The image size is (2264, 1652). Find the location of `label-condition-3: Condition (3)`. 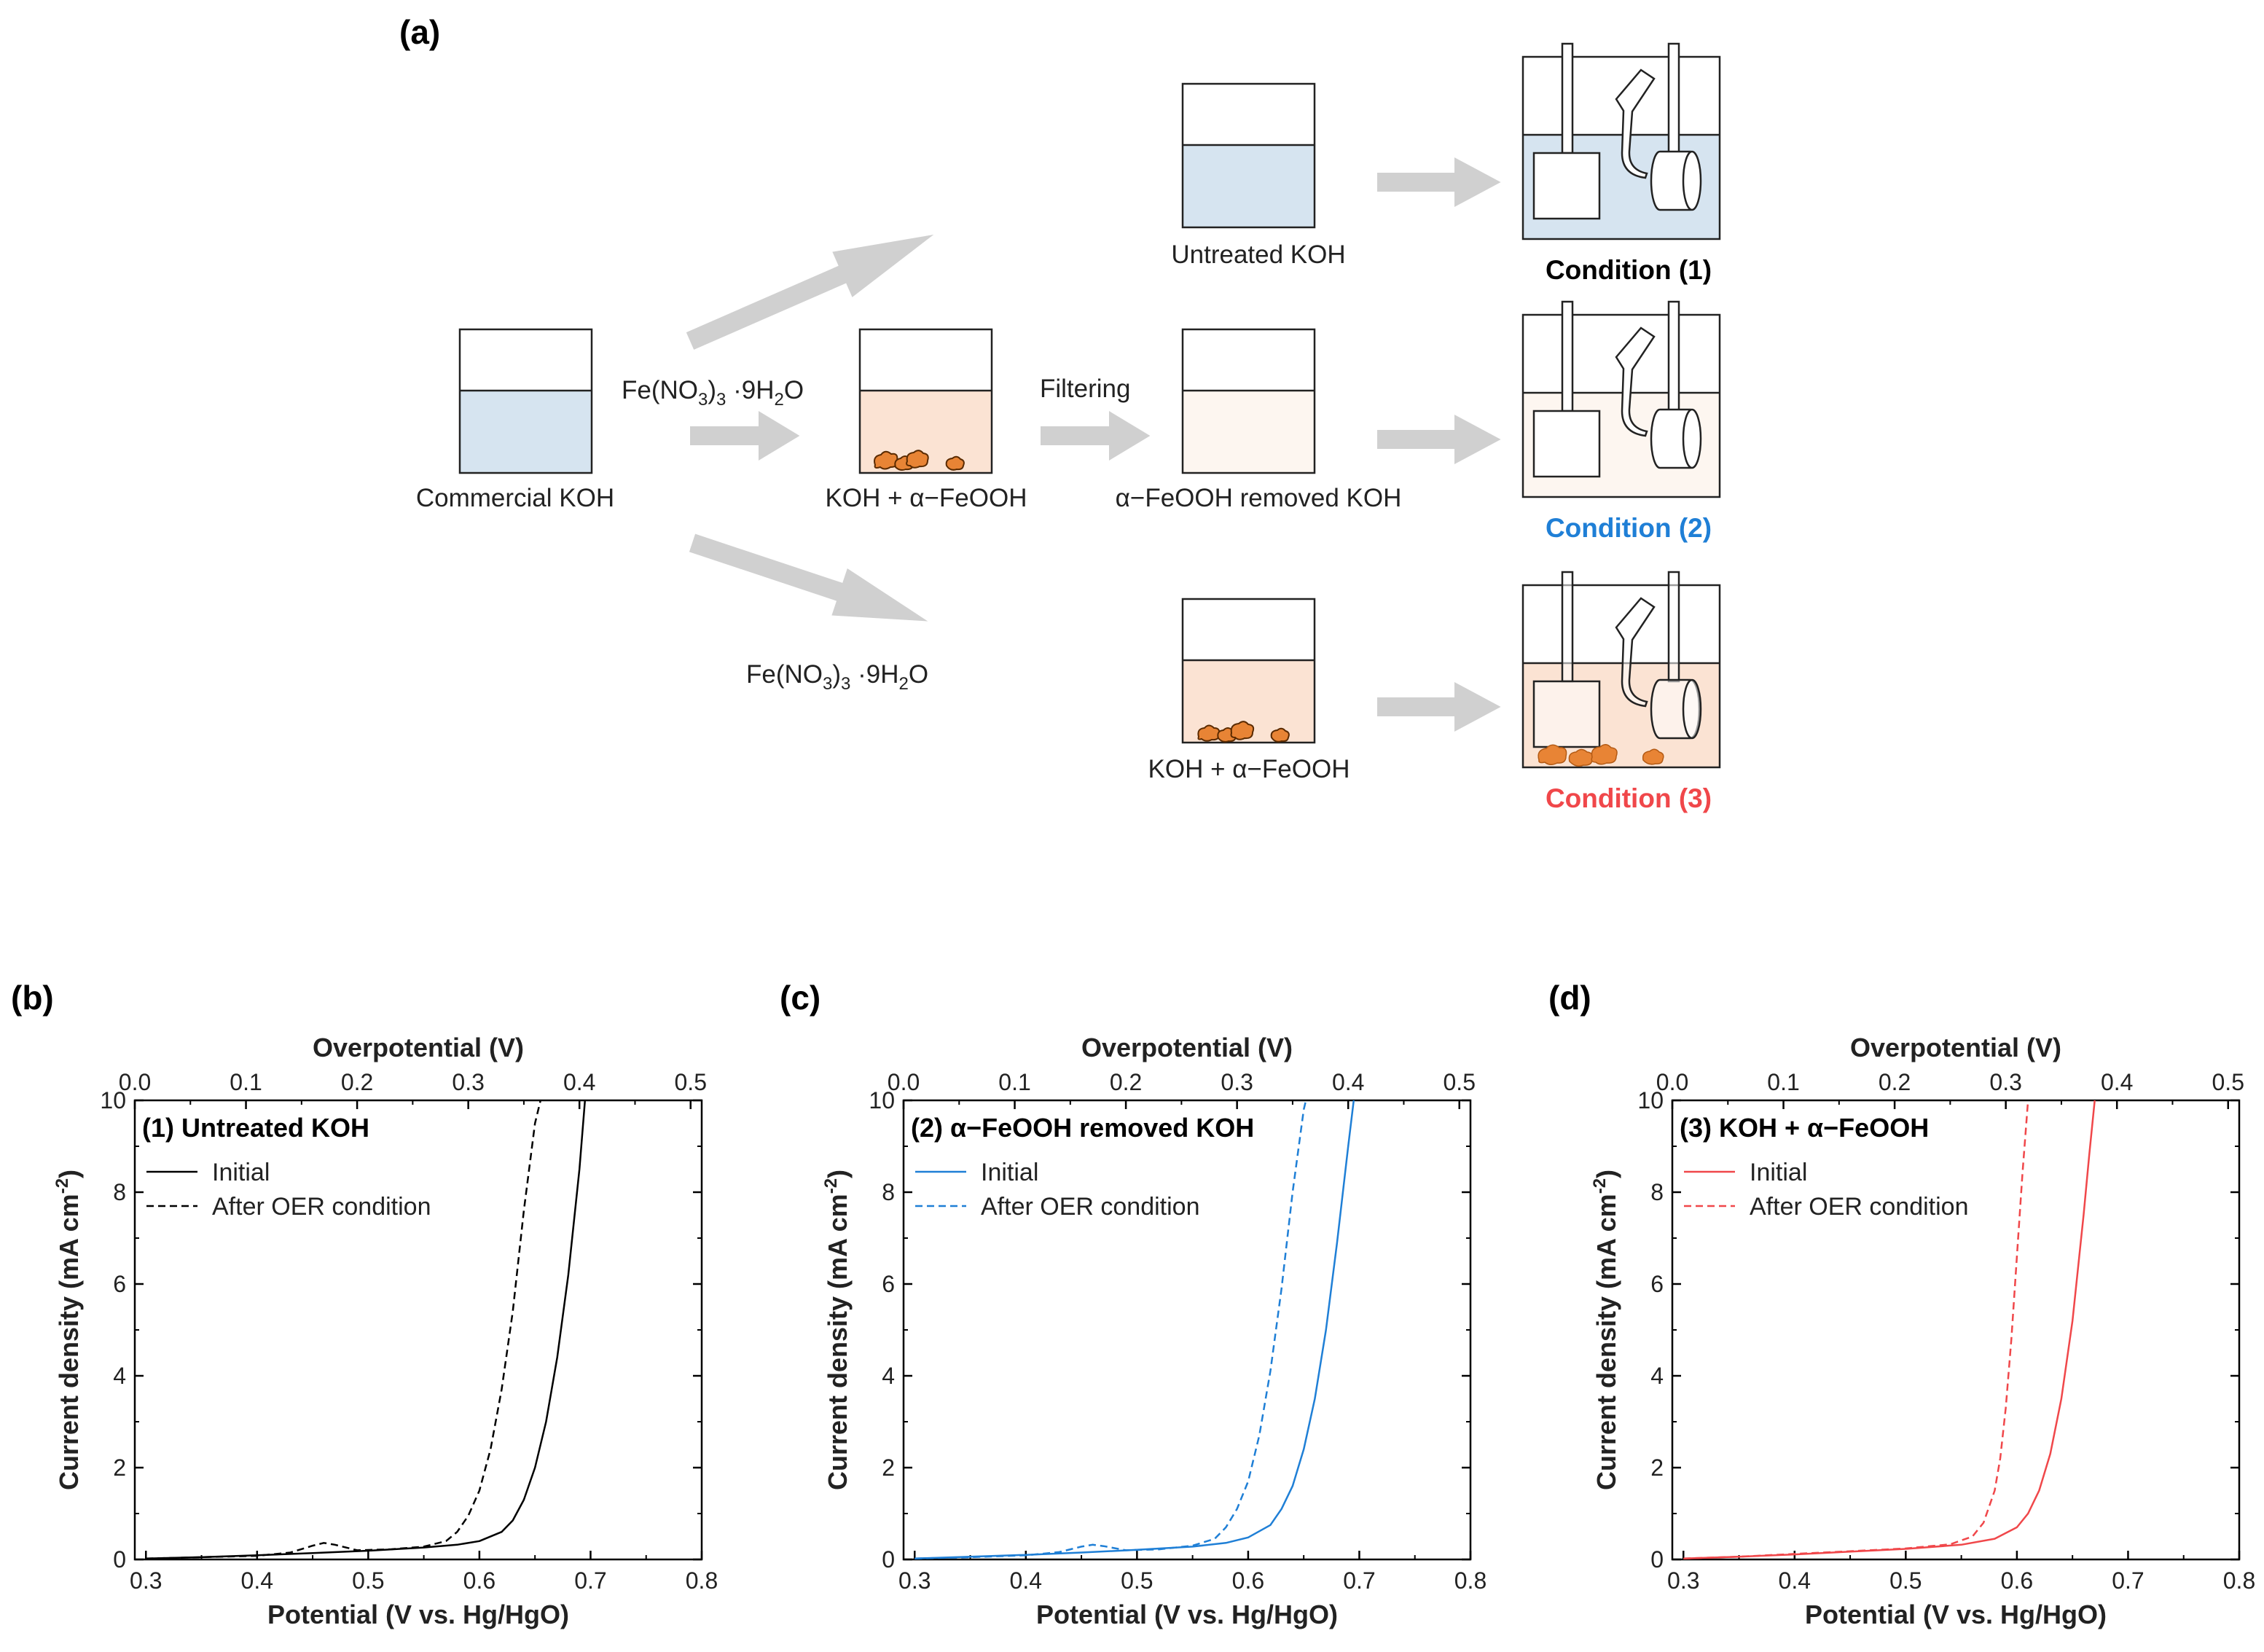

label-condition-3: Condition (3) is located at coordinates (1629, 798).